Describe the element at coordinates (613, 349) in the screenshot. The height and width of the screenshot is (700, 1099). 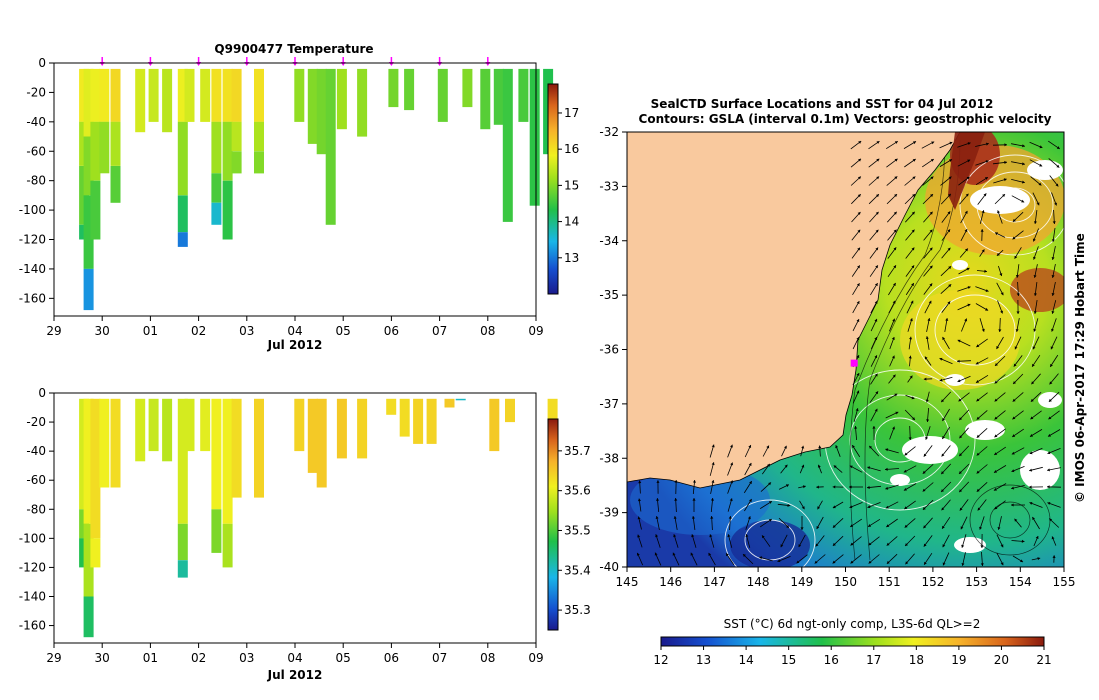
I see `latitude-axis: -32 -33 -34 -35 -36 -37 -38 -39 -40` at that location.